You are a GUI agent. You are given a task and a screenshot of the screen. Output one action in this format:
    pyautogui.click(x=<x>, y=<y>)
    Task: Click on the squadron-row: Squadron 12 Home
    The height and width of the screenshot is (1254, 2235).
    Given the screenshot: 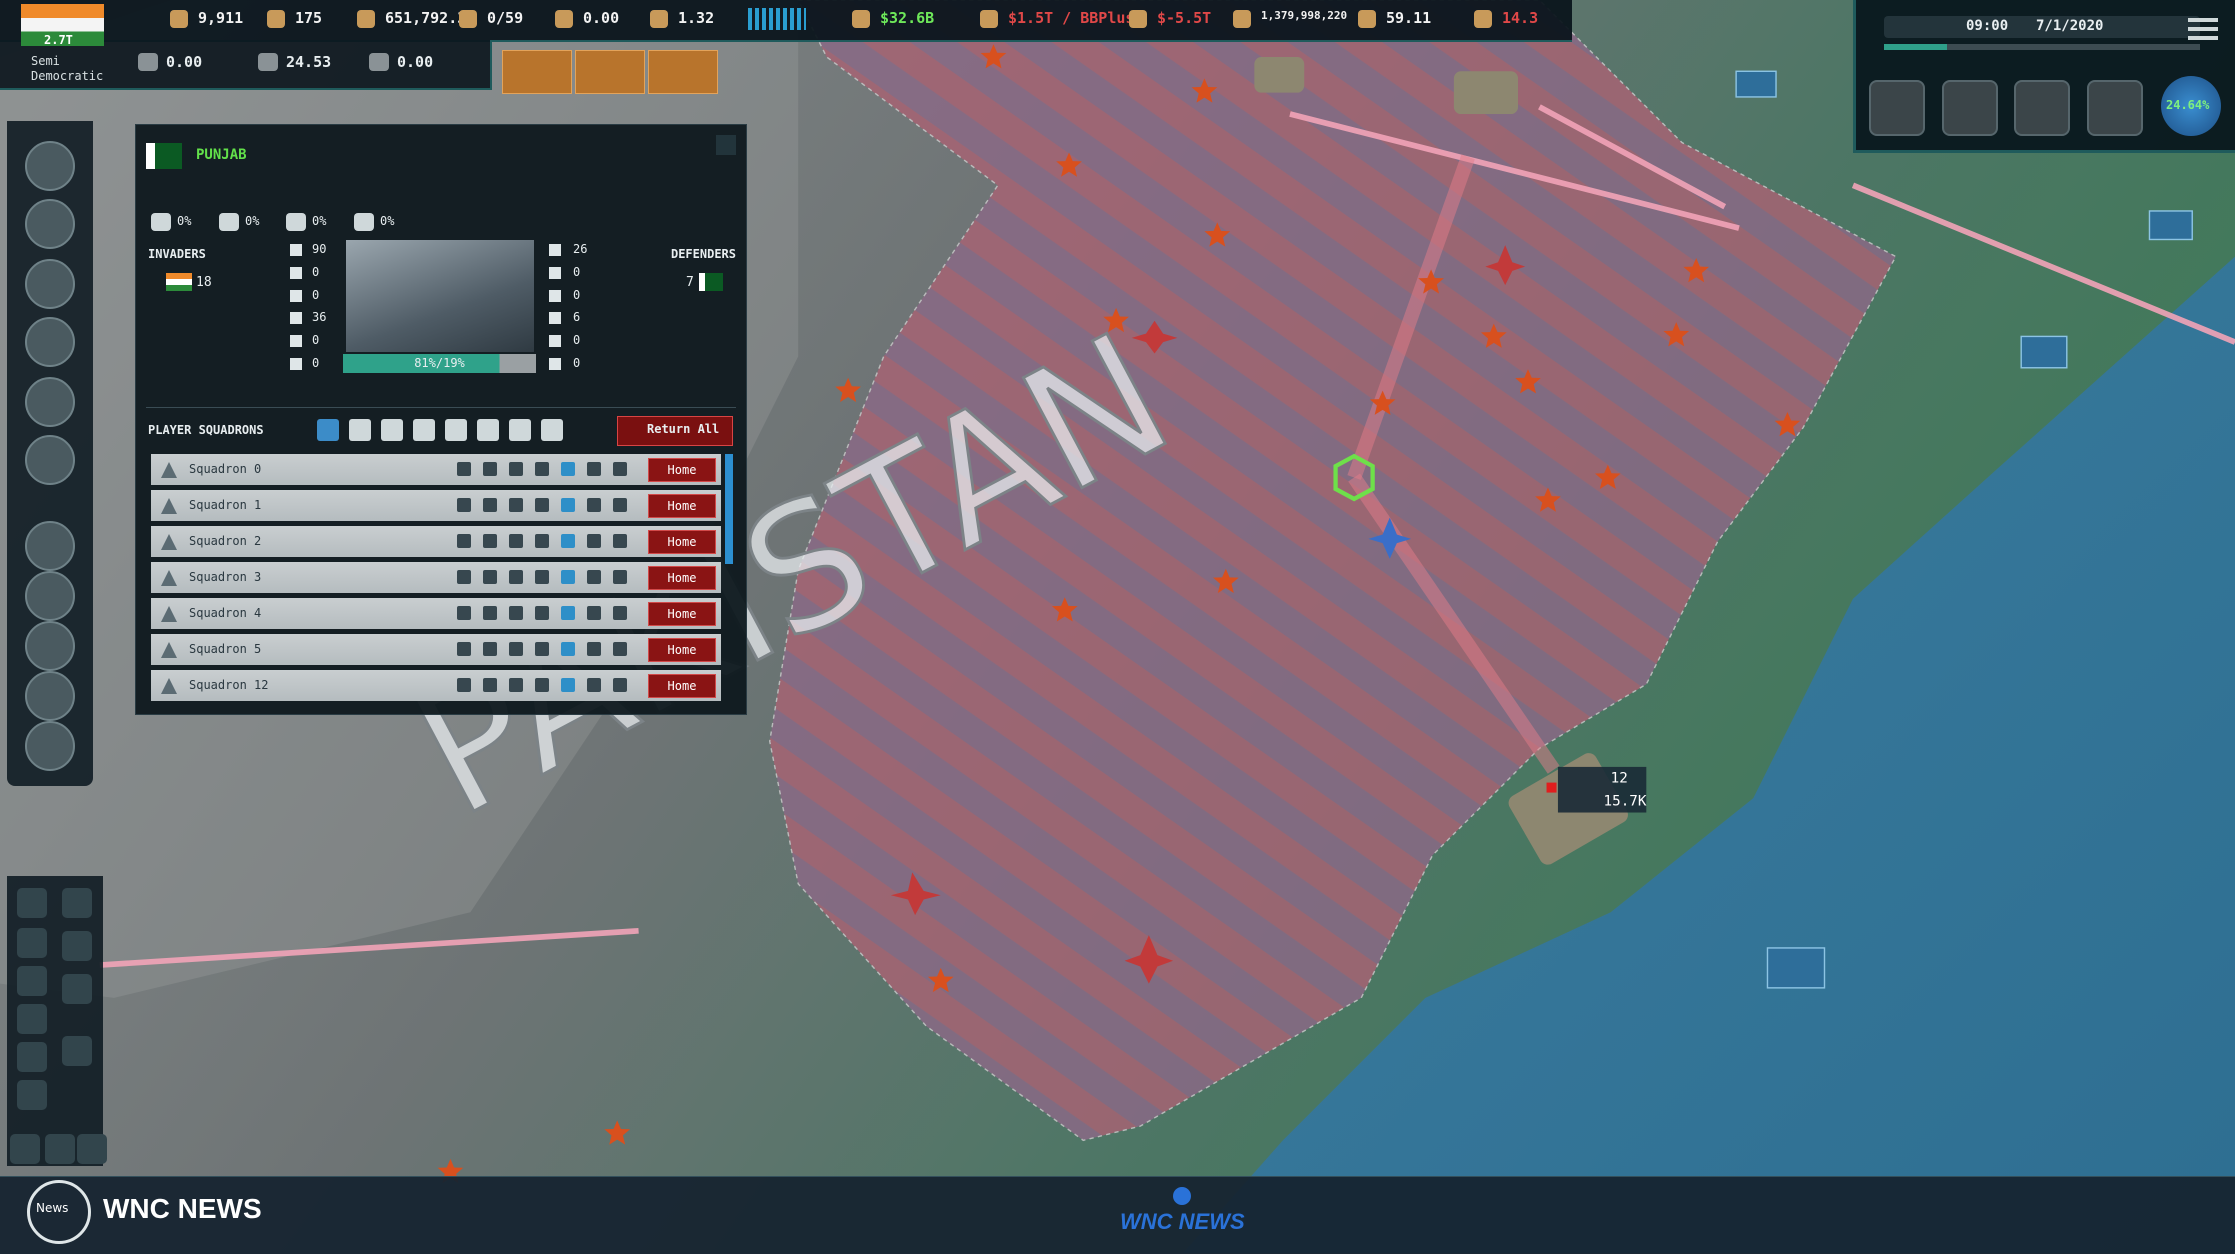 What is the action you would take?
    pyautogui.click(x=436, y=685)
    